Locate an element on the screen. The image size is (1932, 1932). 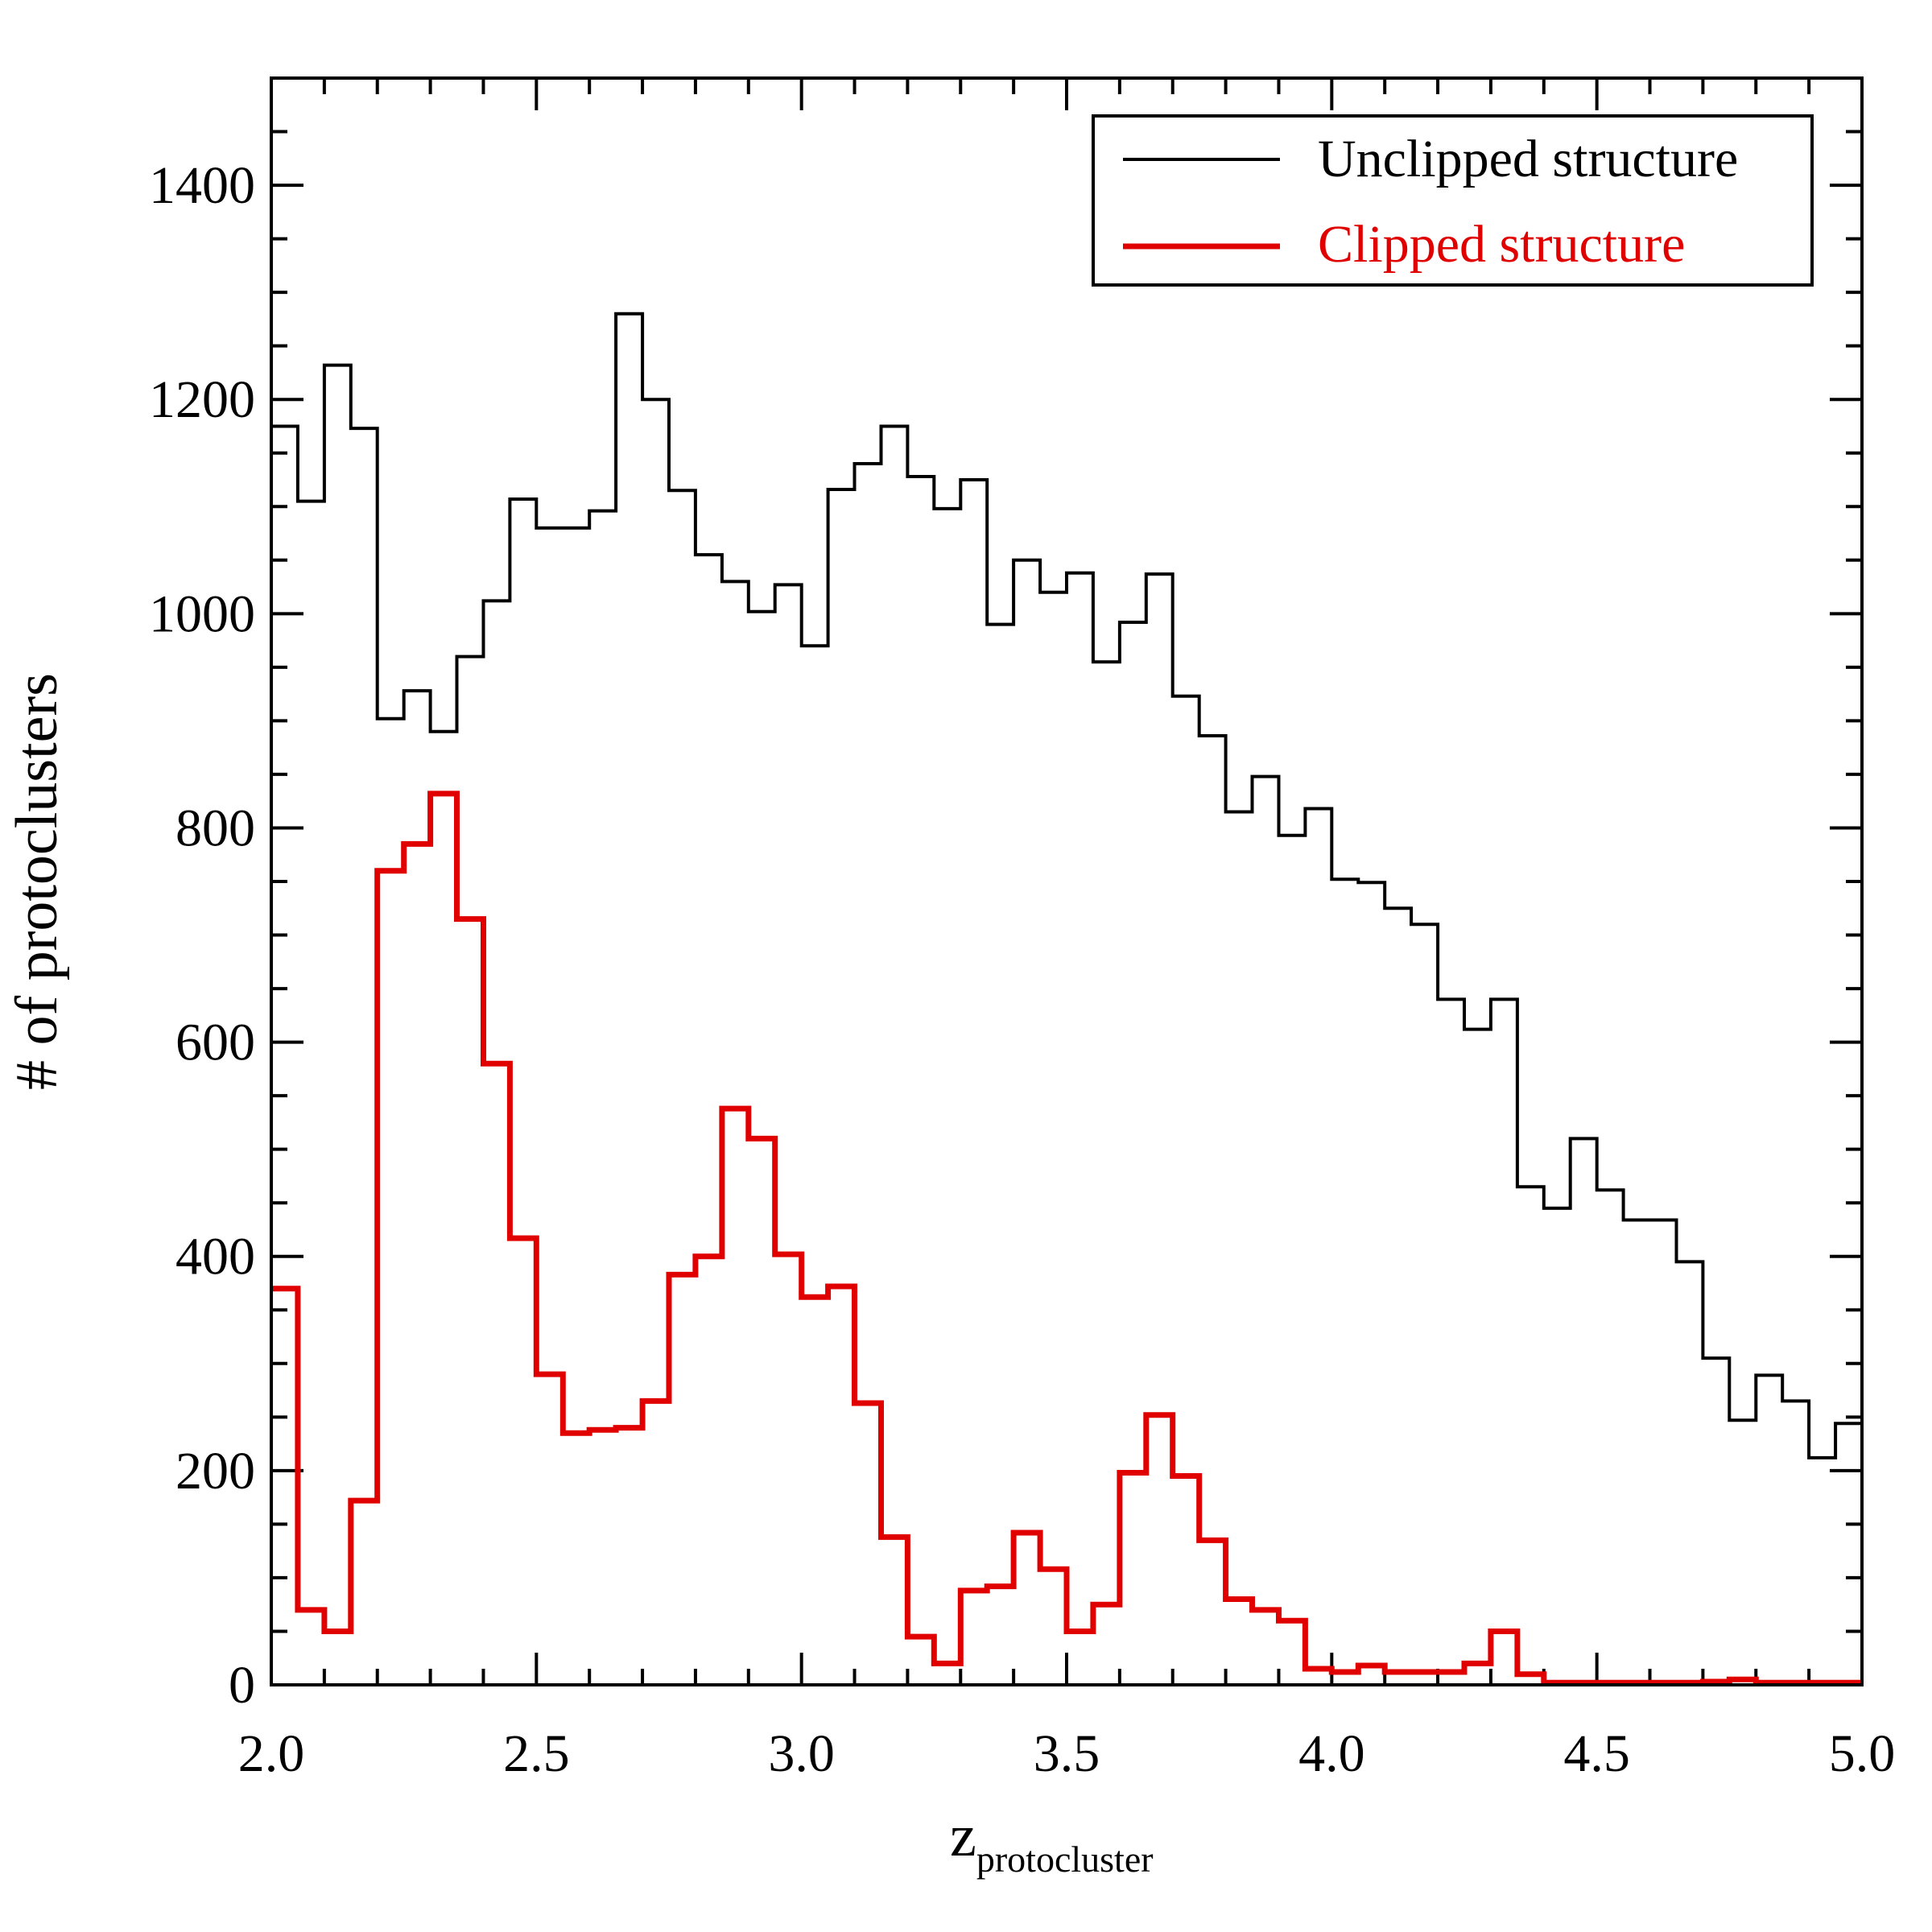
legend-label-clipped: Clipped structure is located at coordinates (1501, 244).